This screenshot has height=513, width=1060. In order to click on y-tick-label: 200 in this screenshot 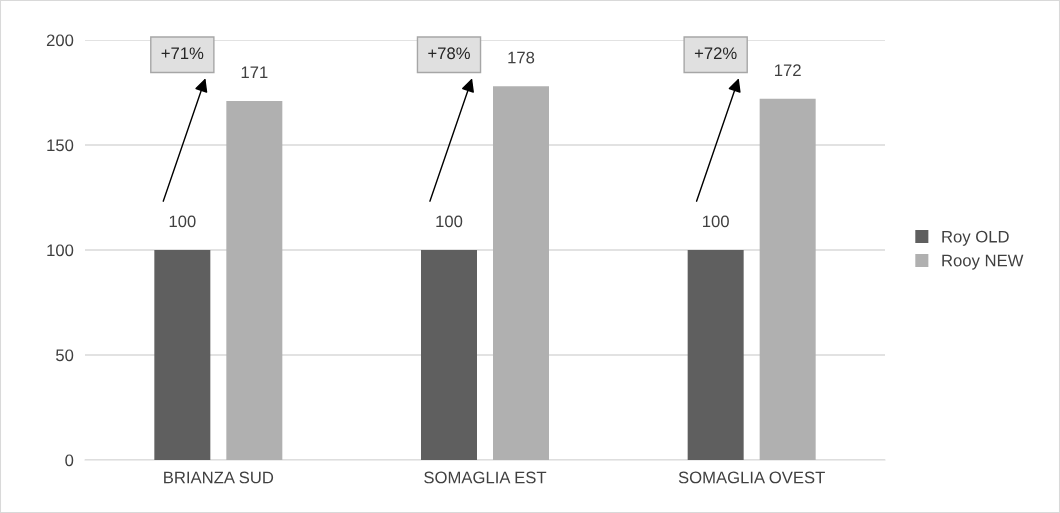, I will do `click(60, 40)`.